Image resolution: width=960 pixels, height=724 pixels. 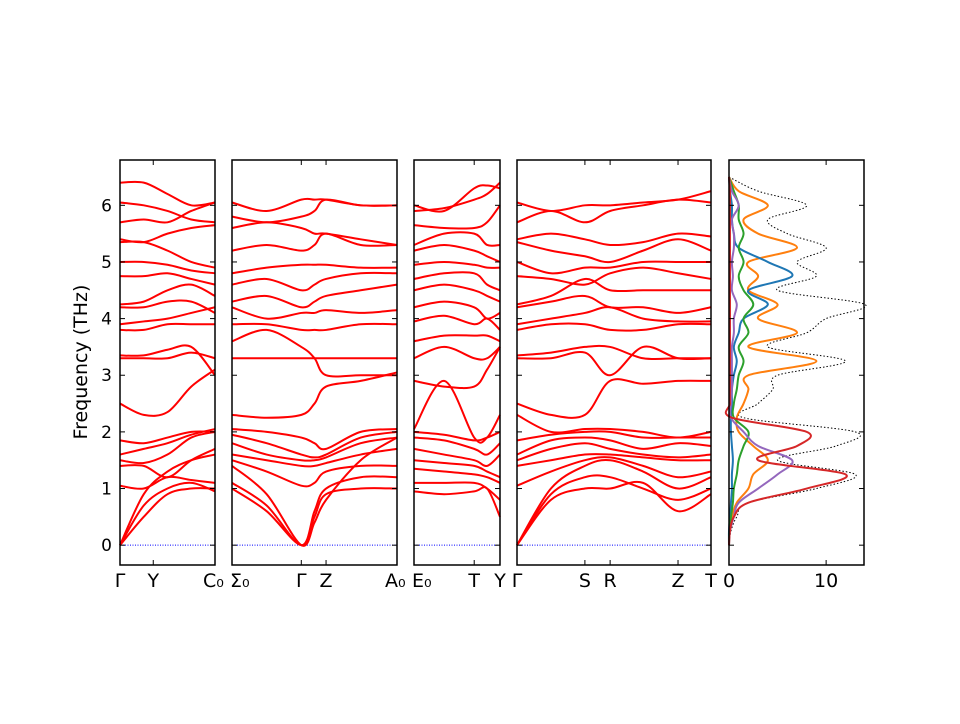 I want to click on dos-frame, so click(x=796, y=362).